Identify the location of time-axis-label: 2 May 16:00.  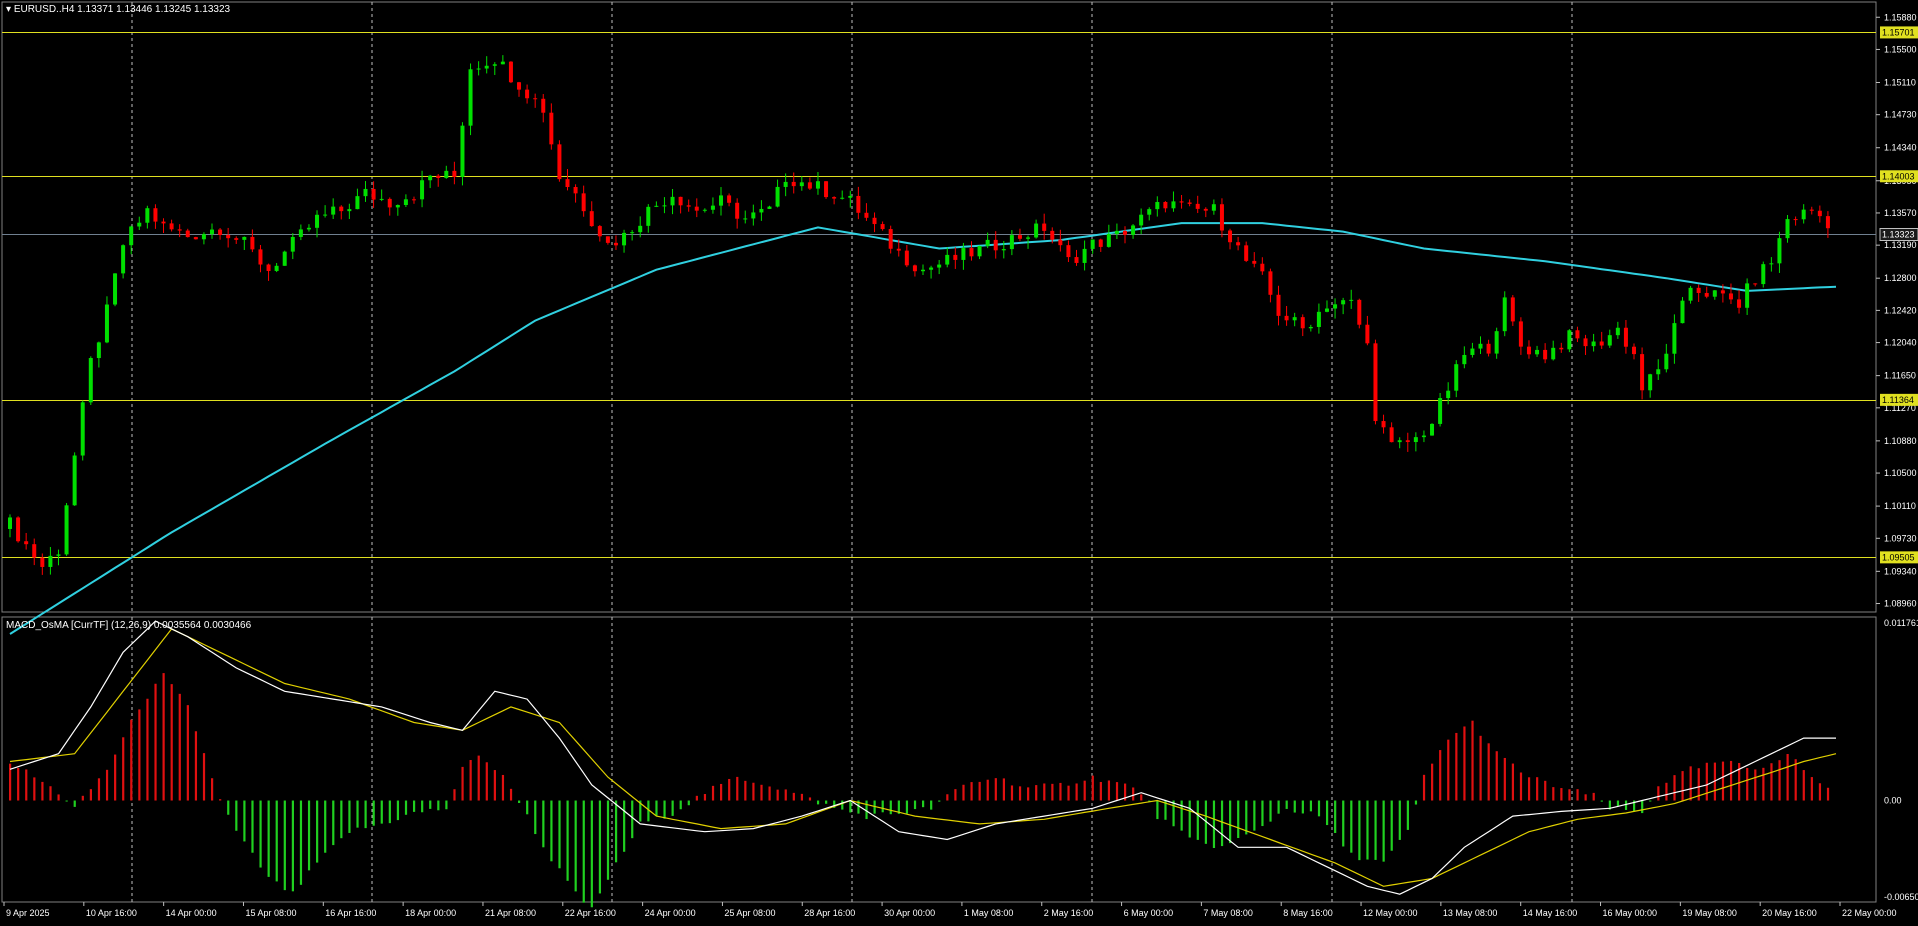
(1069, 913).